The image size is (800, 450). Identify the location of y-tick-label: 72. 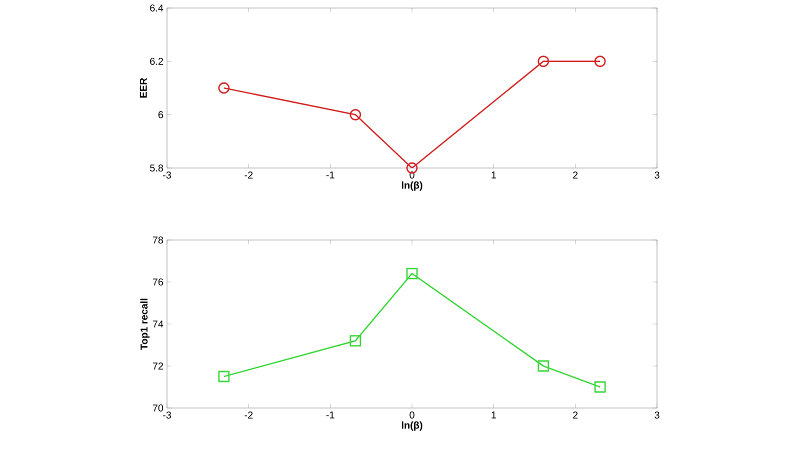
(157, 366).